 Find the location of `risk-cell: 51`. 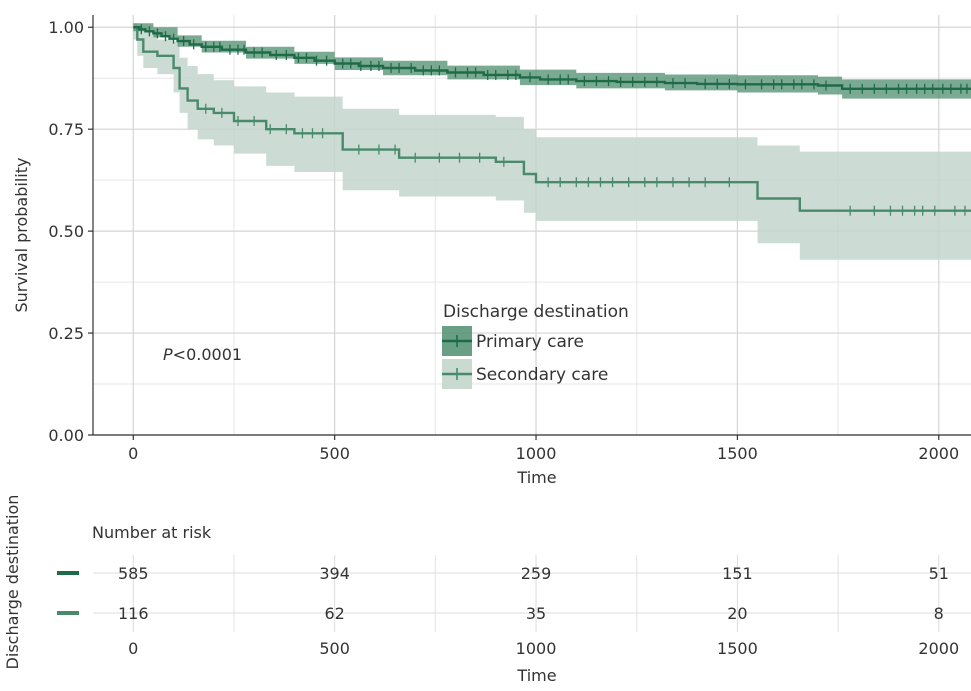

risk-cell: 51 is located at coordinates (939, 573).